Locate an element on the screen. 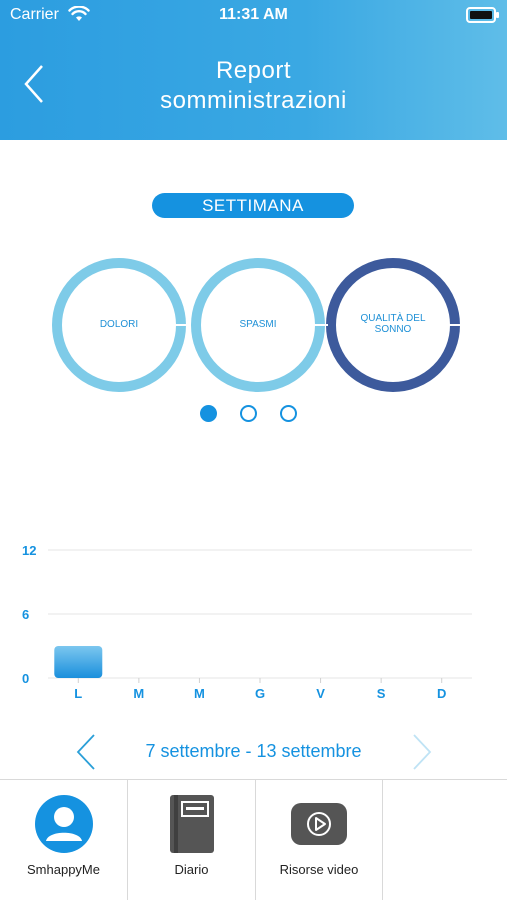  ring-label-spasmi: SPASMI is located at coordinates (258, 324).